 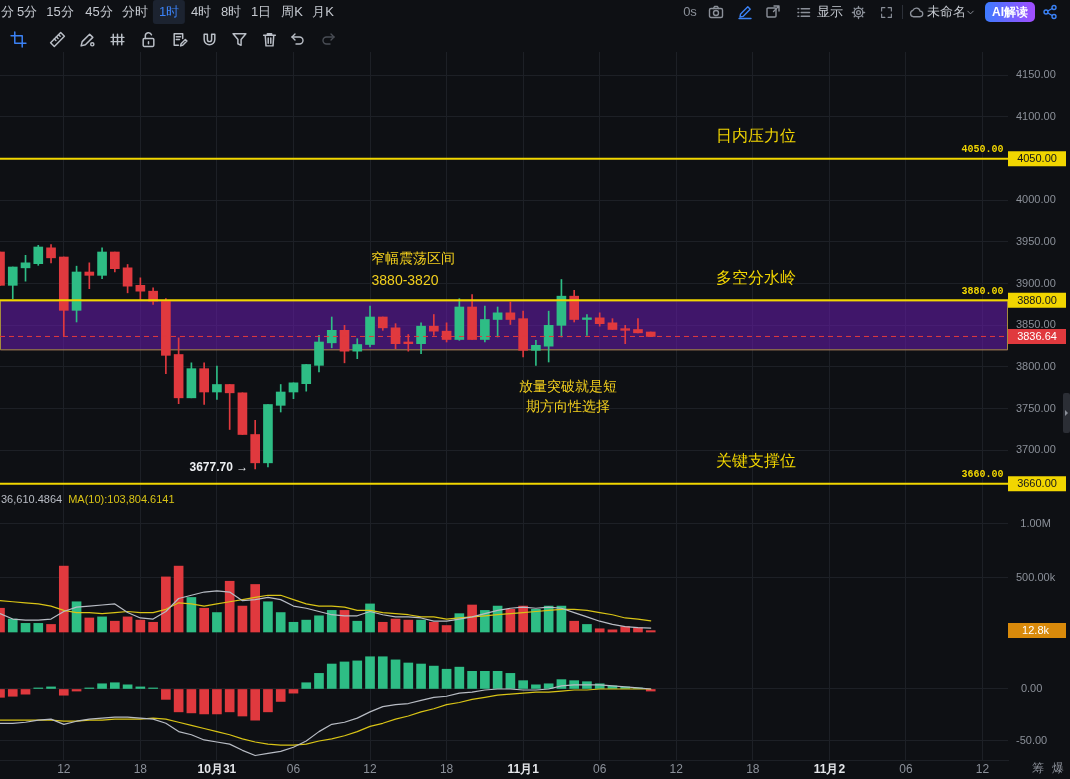 What do you see at coordinates (323, 12) in the screenshot?
I see `text: 月K` at bounding box center [323, 12].